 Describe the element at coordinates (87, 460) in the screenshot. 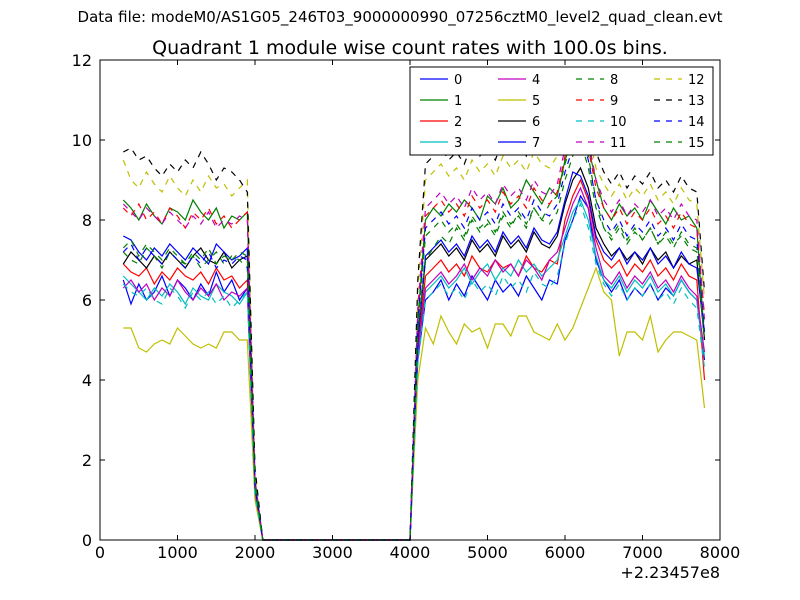

I see `y-tick-label-1: 2` at that location.